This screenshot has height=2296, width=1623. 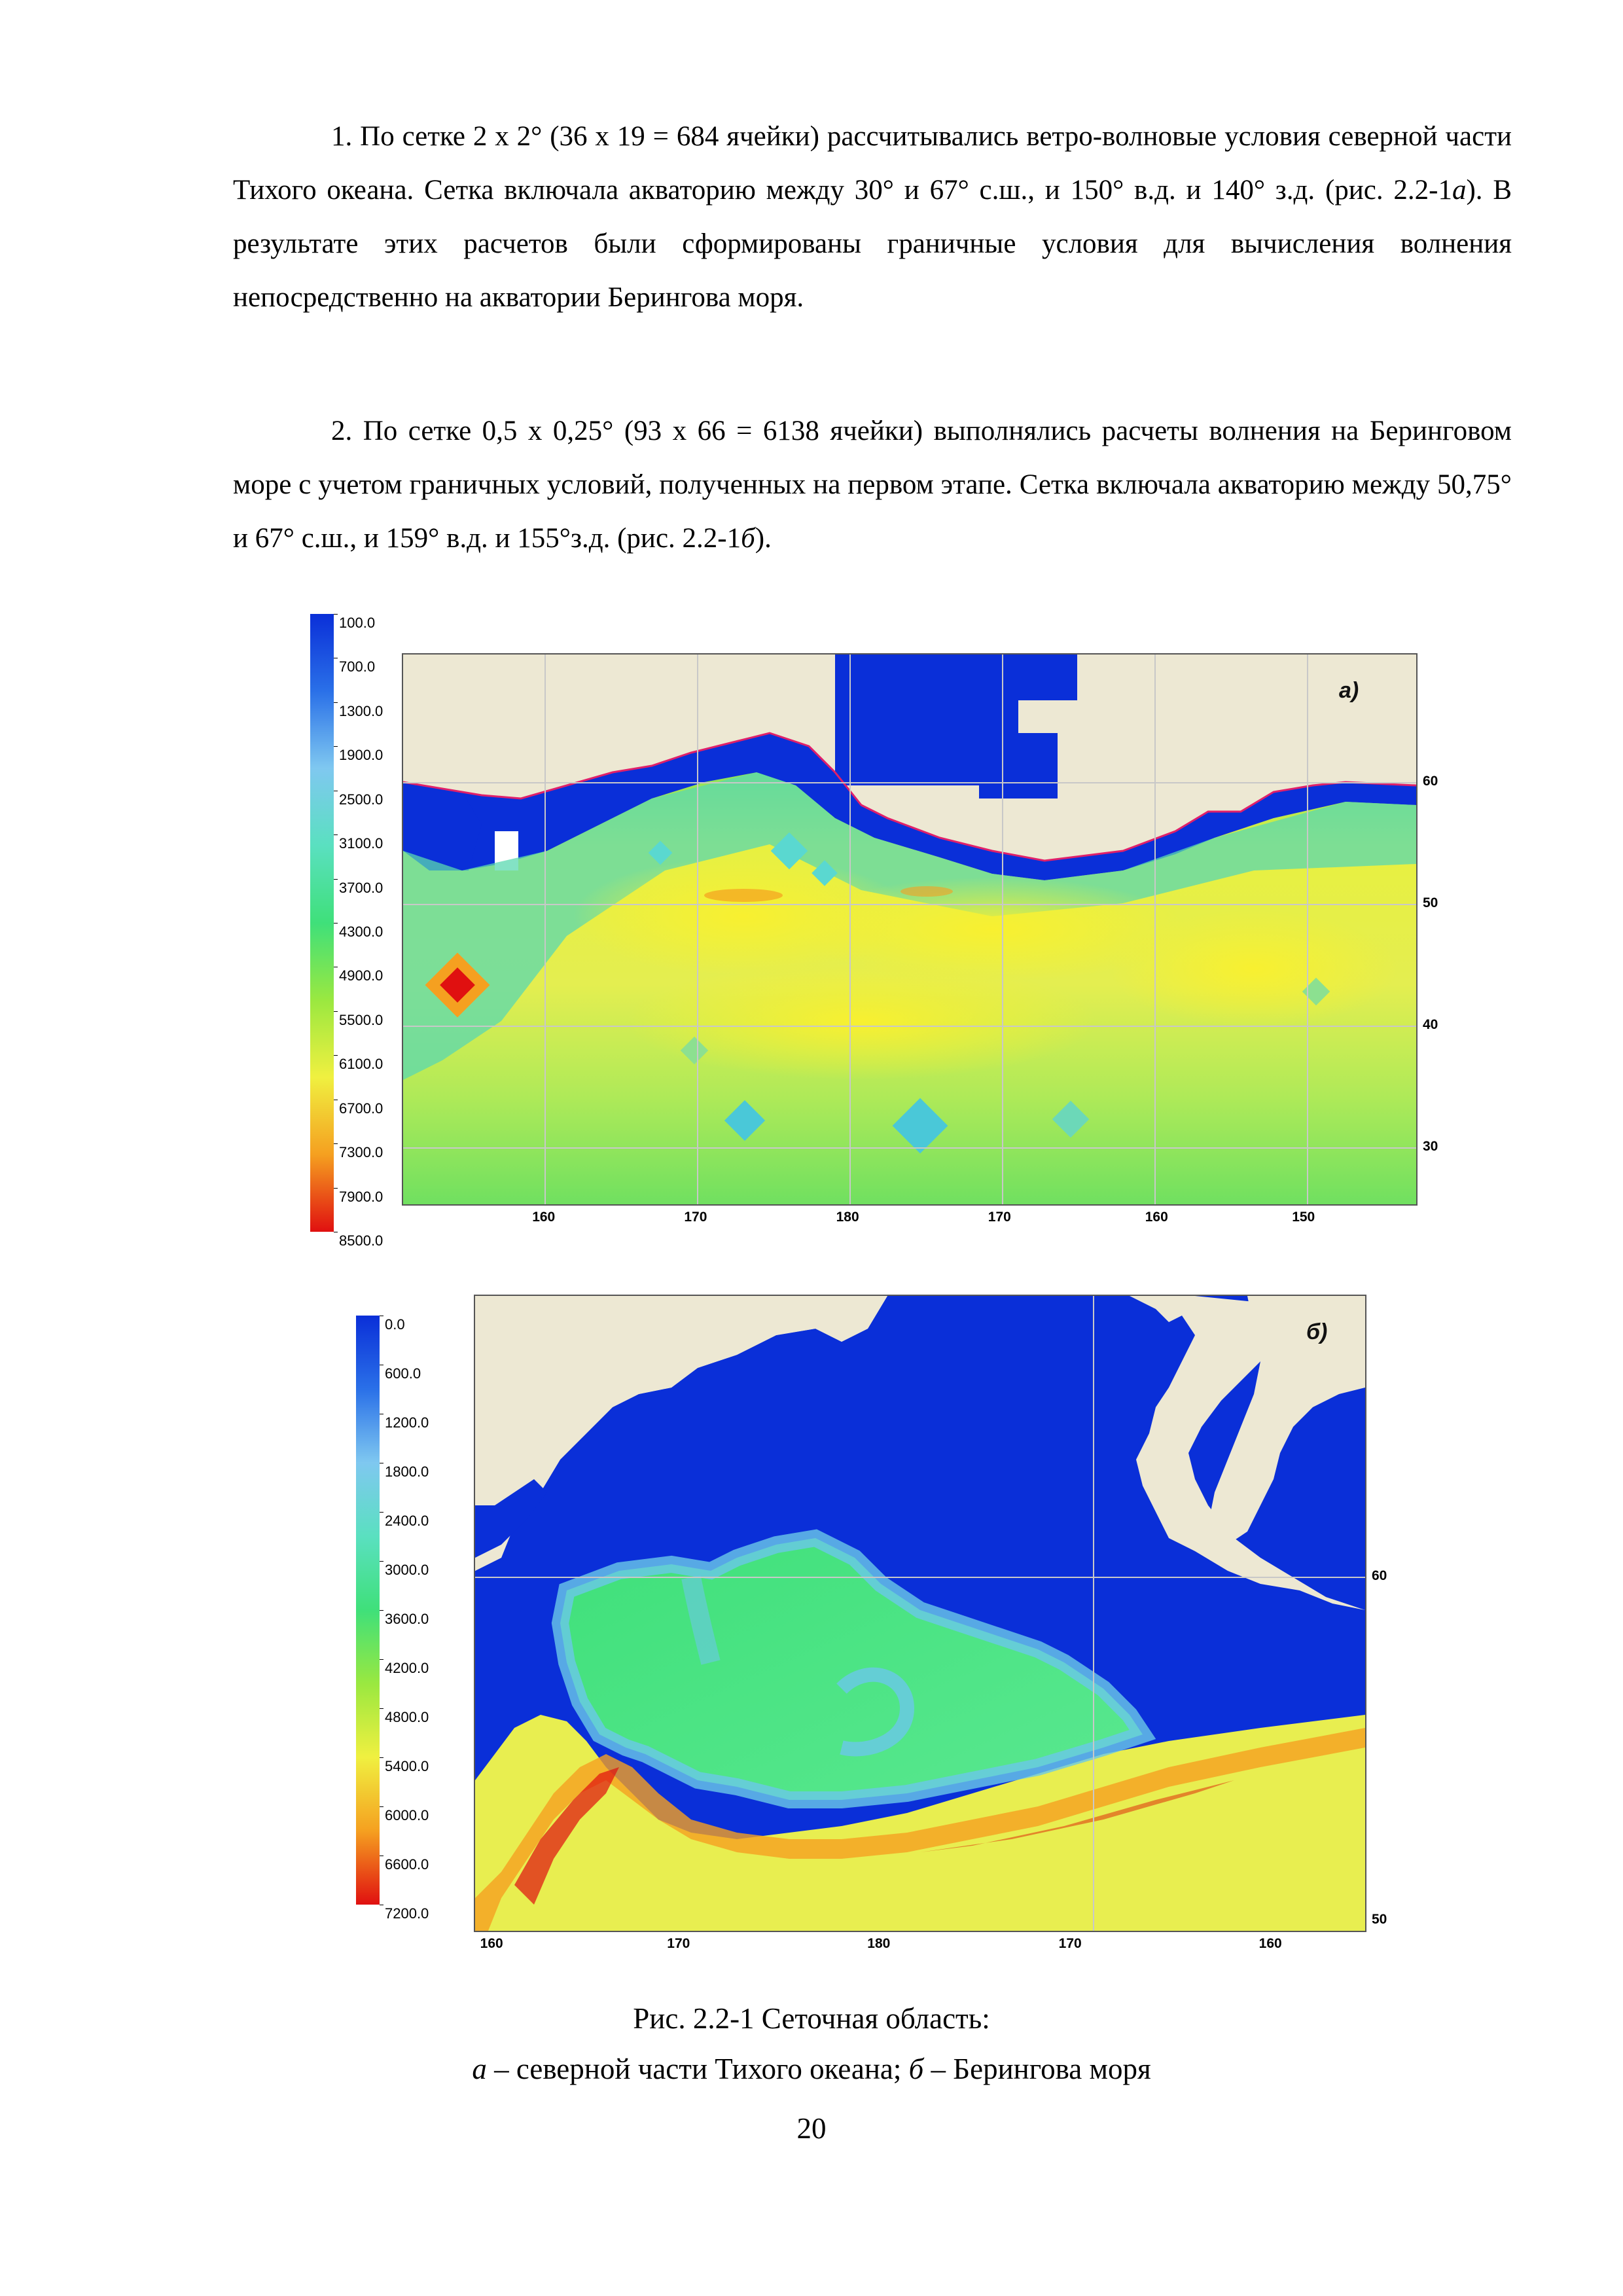 What do you see at coordinates (361, 843) in the screenshot?
I see `color-scale-label: 3100.0` at bounding box center [361, 843].